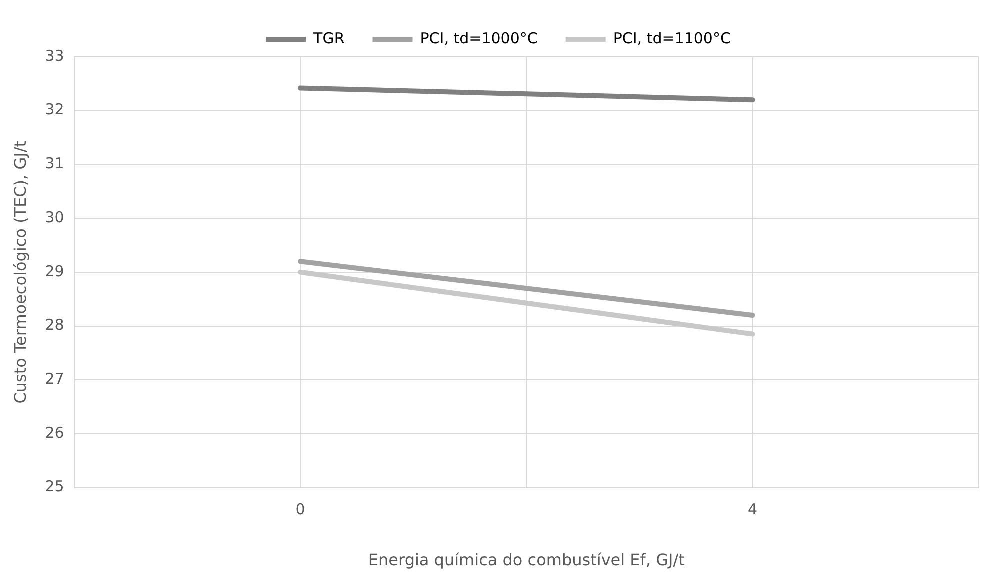  Describe the element at coordinates (672, 38) in the screenshot. I see `legend-label: PCI, td=1100°C` at that location.